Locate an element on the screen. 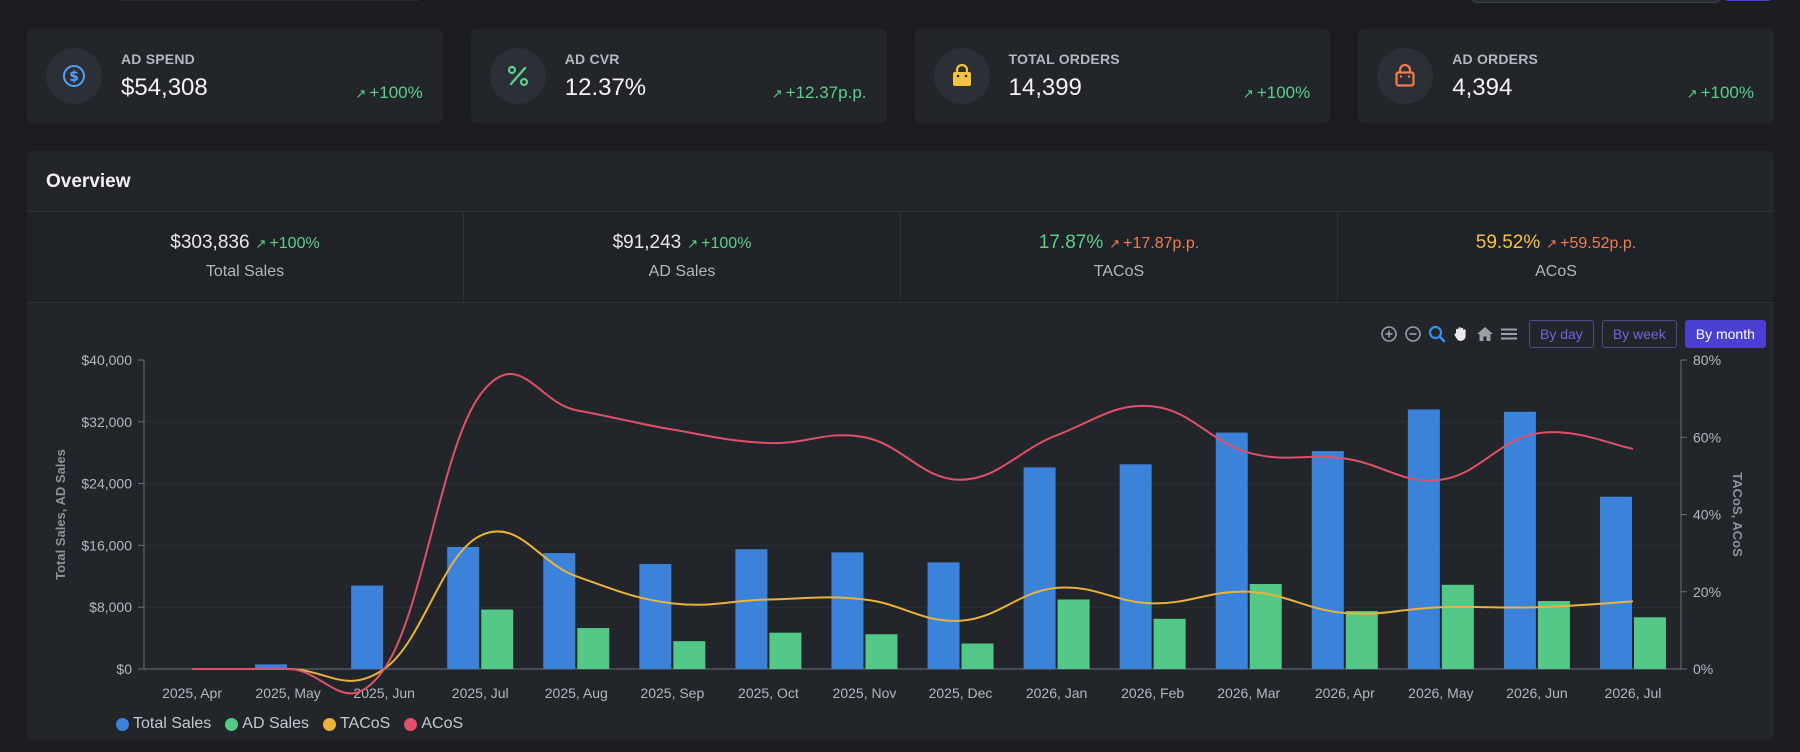  x-tick-label: 2025, Aug is located at coordinates (576, 693).